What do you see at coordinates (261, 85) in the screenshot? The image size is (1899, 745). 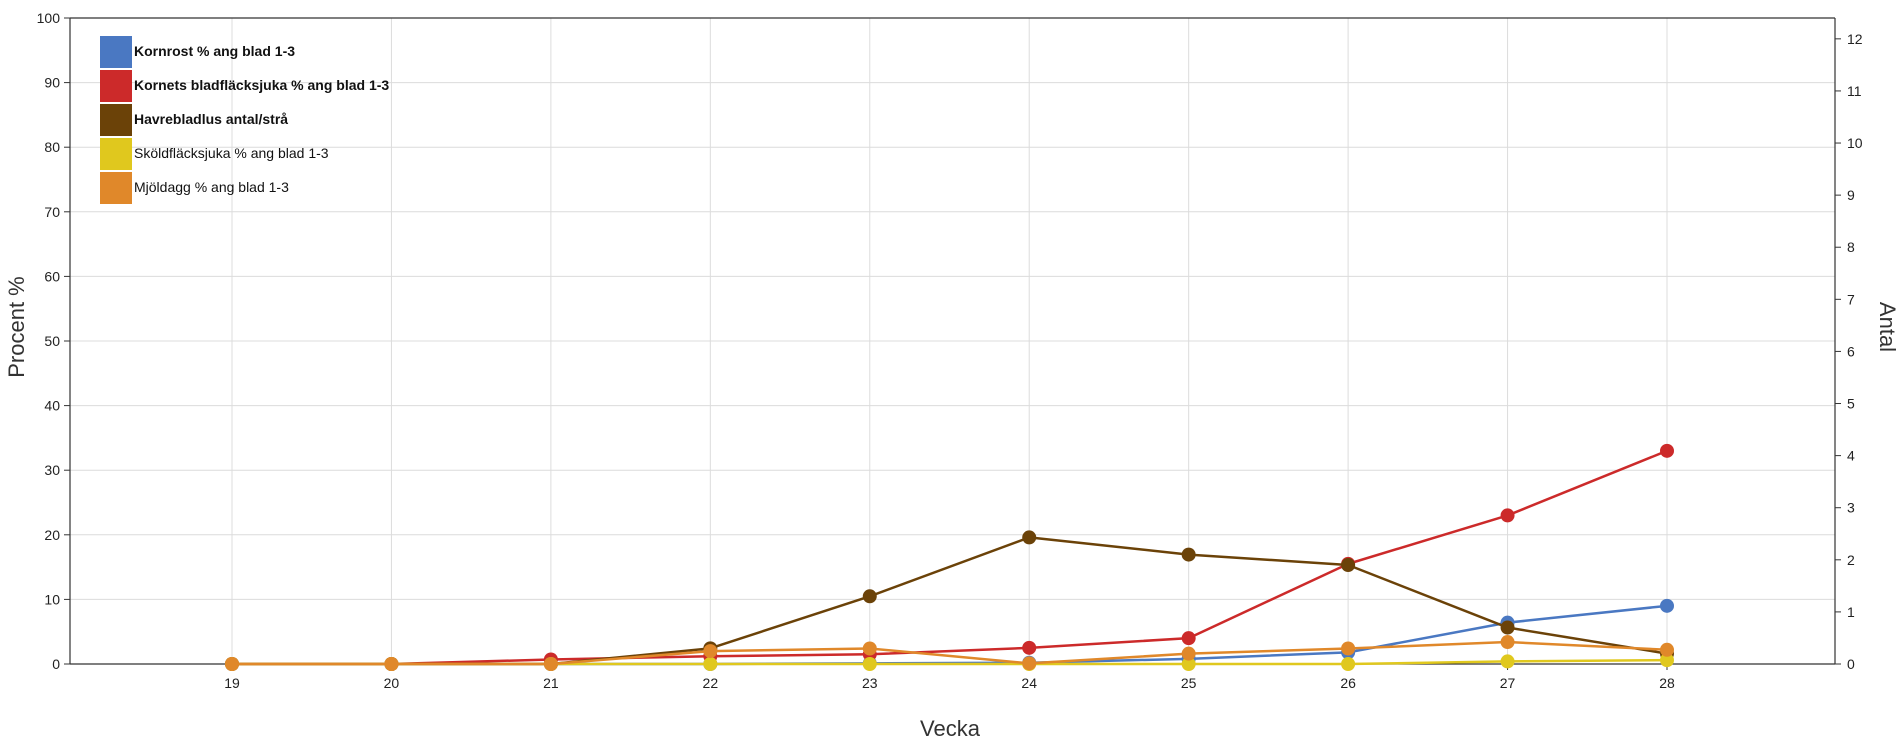 I see `legend-label: Kornets bladfläcksjuka % ang blad 1-3` at bounding box center [261, 85].